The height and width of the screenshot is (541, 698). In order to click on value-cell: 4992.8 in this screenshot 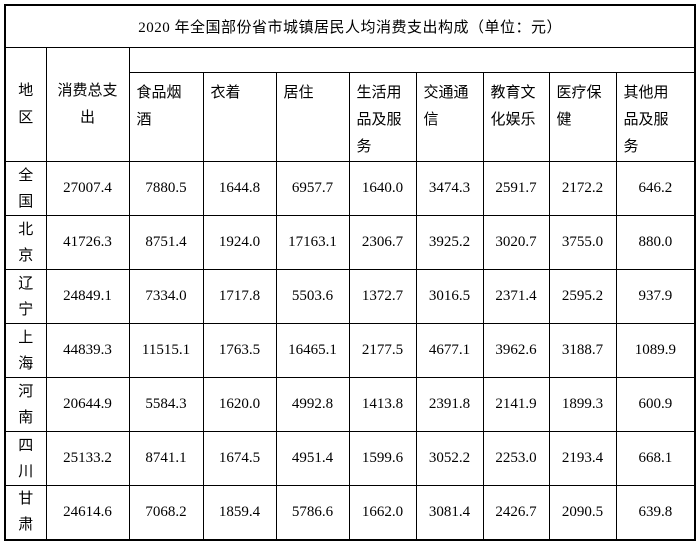, I will do `click(312, 404)`.